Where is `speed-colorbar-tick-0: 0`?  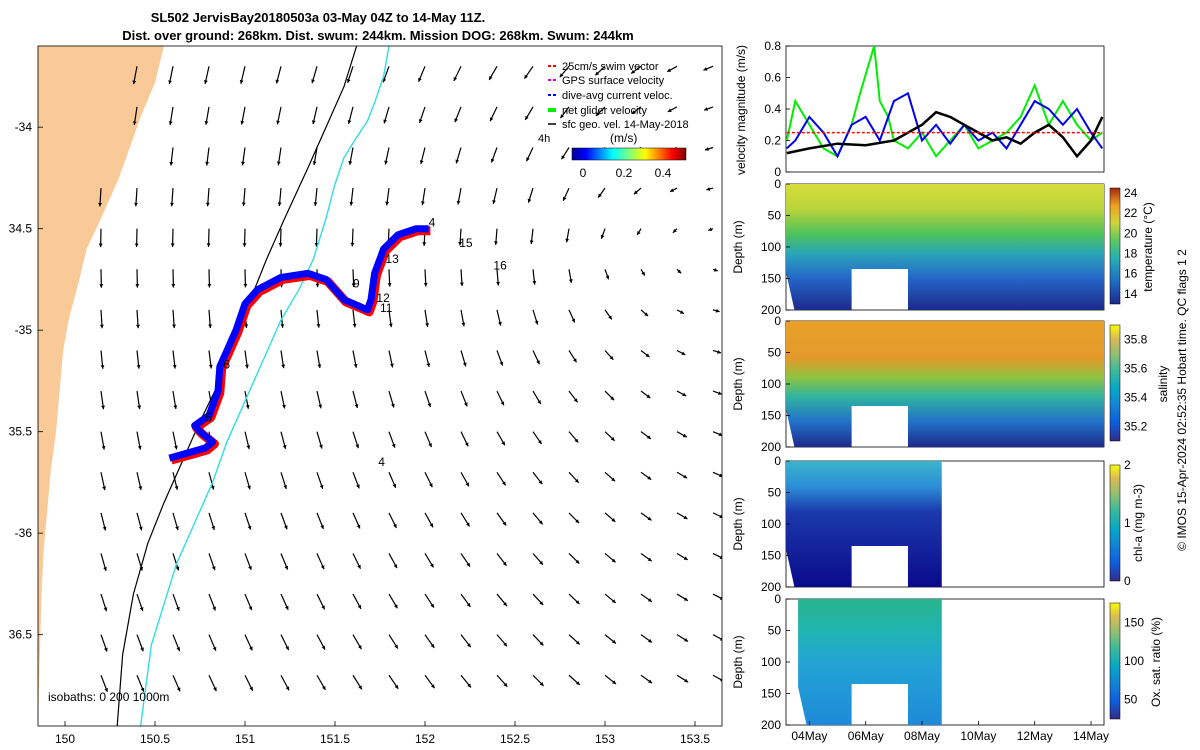
speed-colorbar-tick-0: 0 is located at coordinates (583, 173).